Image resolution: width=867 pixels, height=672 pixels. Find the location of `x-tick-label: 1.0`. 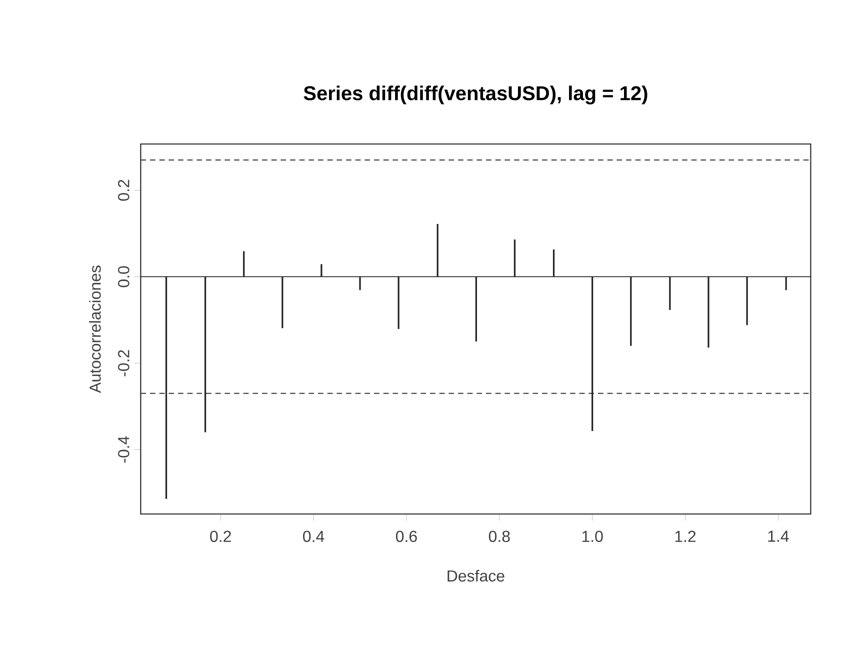

x-tick-label: 1.0 is located at coordinates (592, 536).